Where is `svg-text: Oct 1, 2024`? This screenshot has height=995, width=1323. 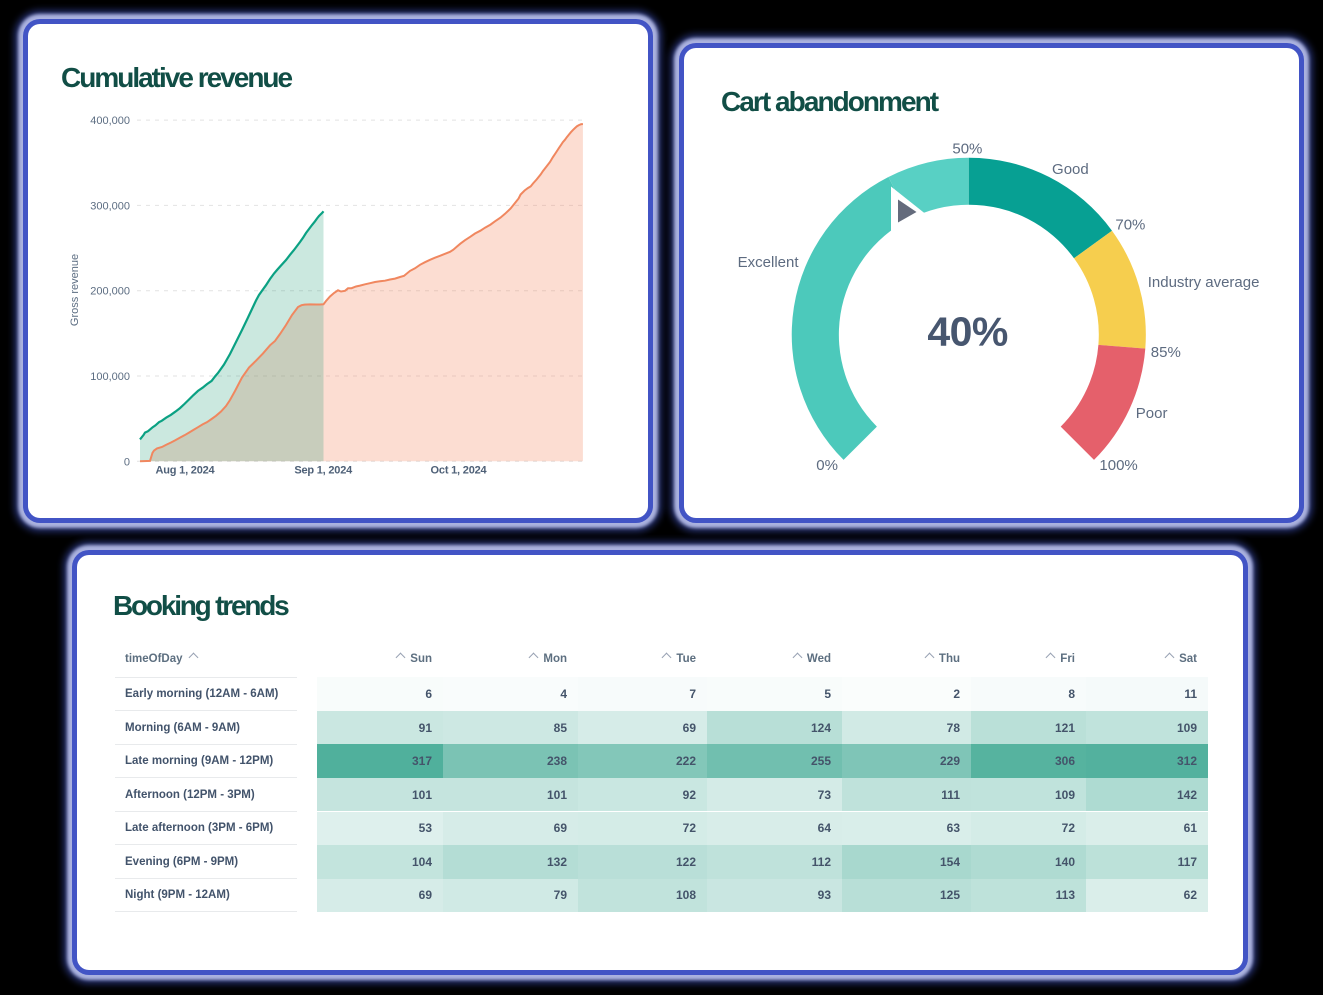
svg-text: Oct 1, 2024 is located at coordinates (459, 471).